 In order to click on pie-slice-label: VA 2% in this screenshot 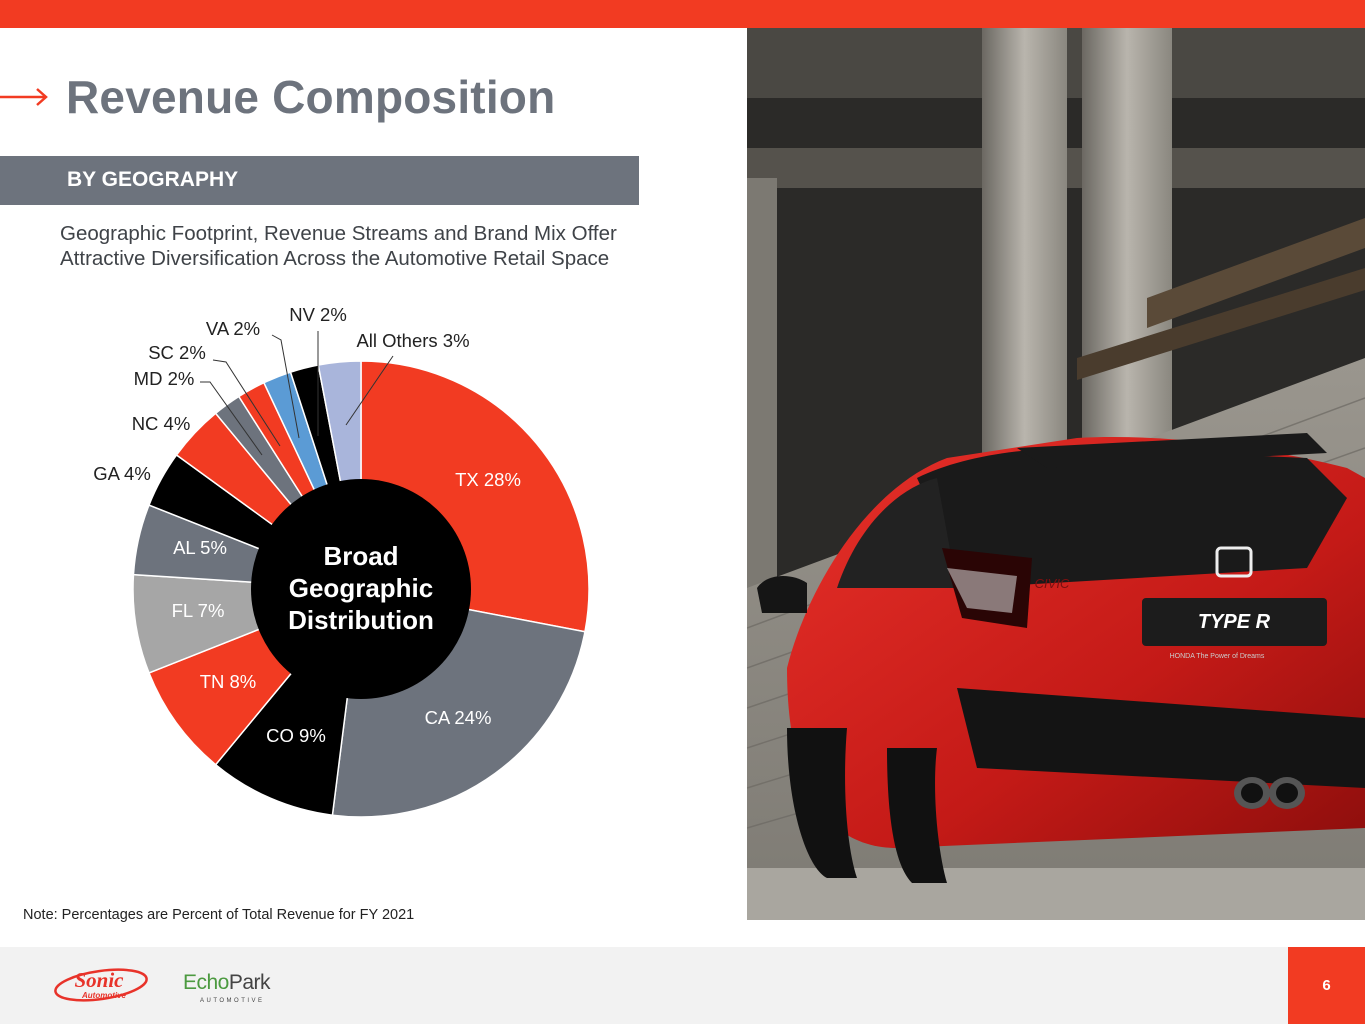, I will do `click(233, 328)`.